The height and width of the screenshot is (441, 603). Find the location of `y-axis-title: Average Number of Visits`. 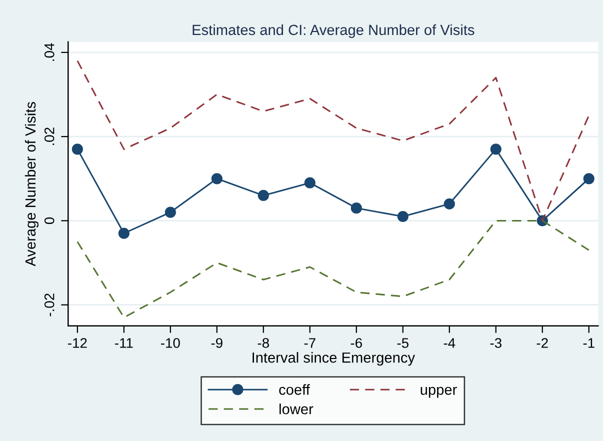

y-axis-title: Average Number of Visits is located at coordinates (31, 184).